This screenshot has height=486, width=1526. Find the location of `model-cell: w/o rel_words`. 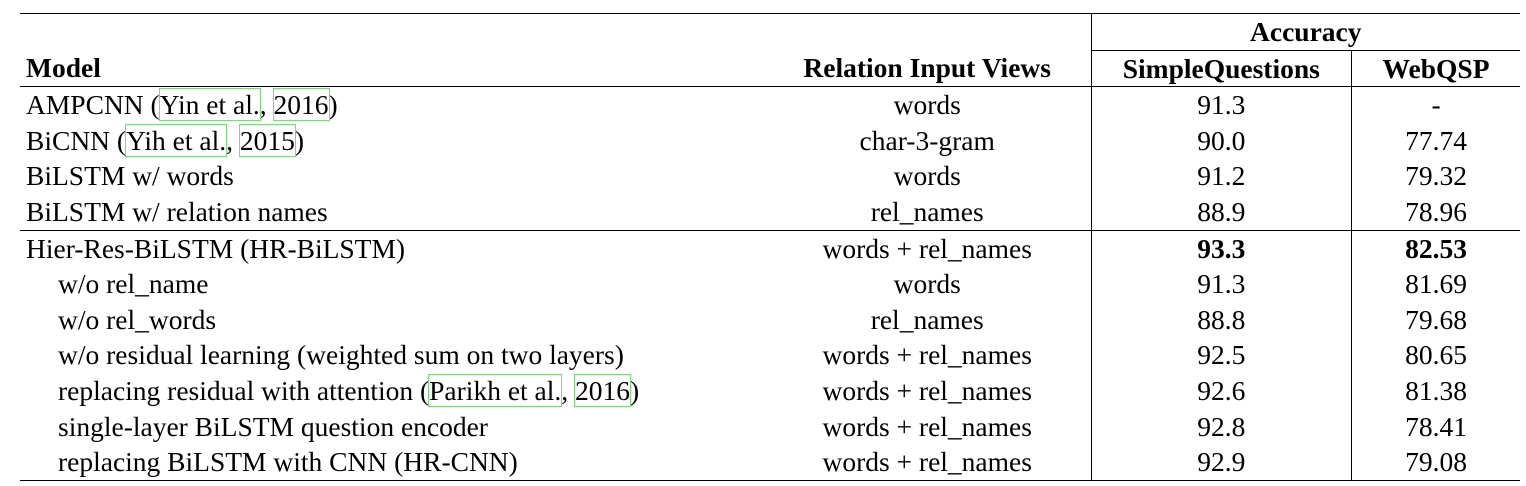

model-cell: w/o rel_words is located at coordinates (137, 319).